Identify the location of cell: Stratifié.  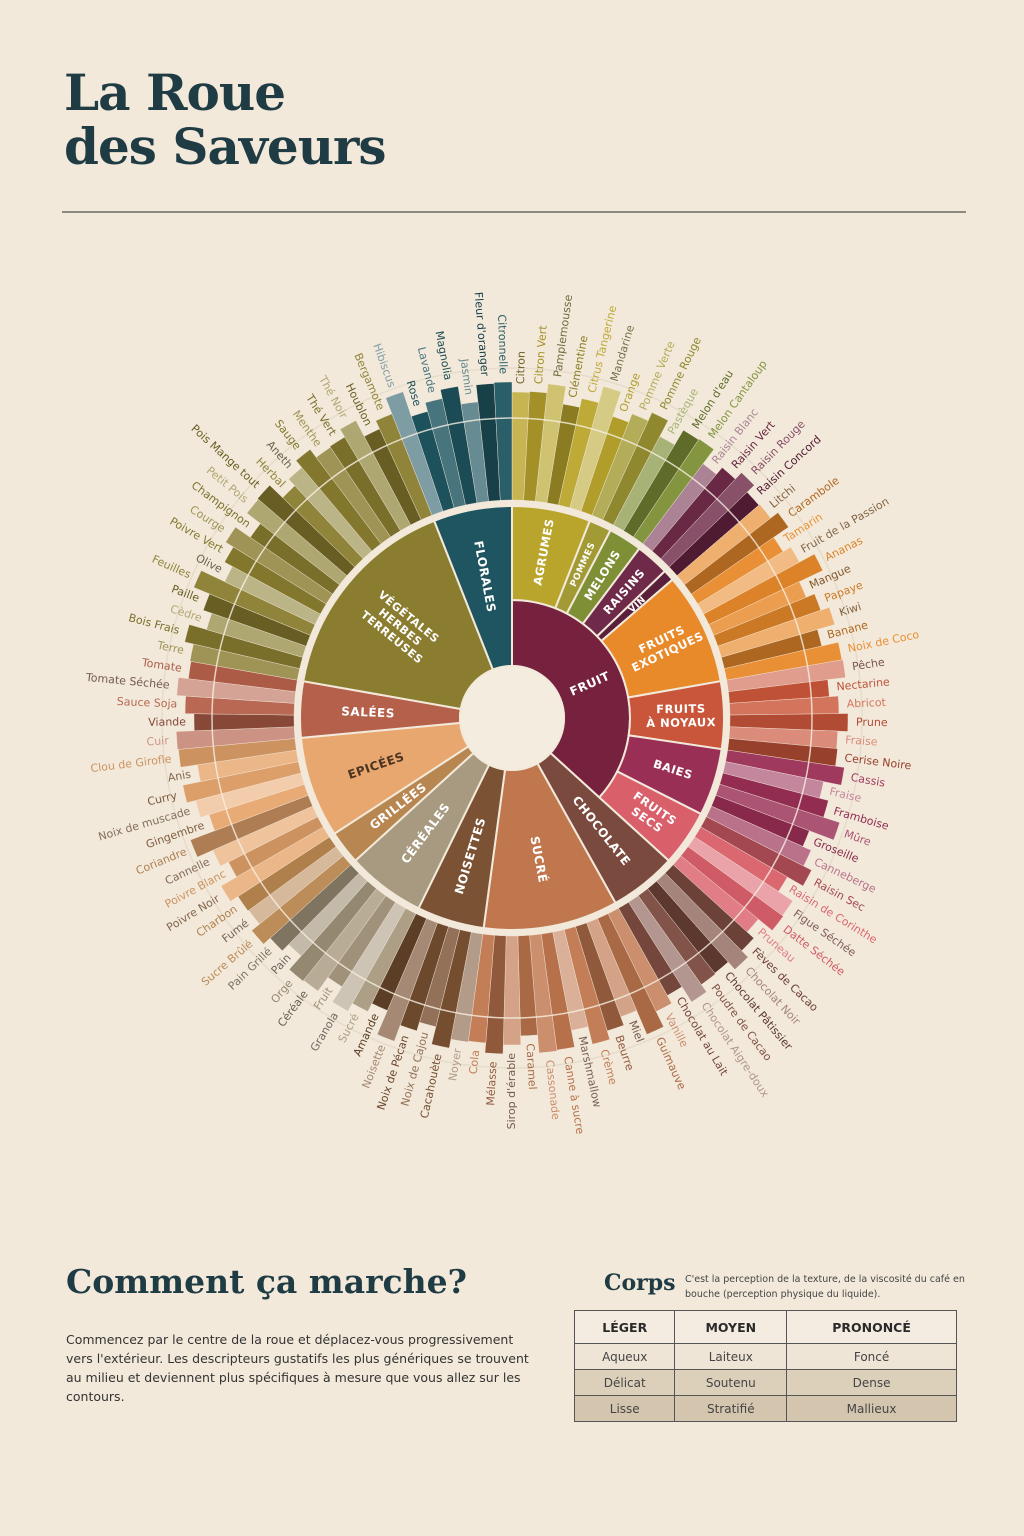
(731, 1408).